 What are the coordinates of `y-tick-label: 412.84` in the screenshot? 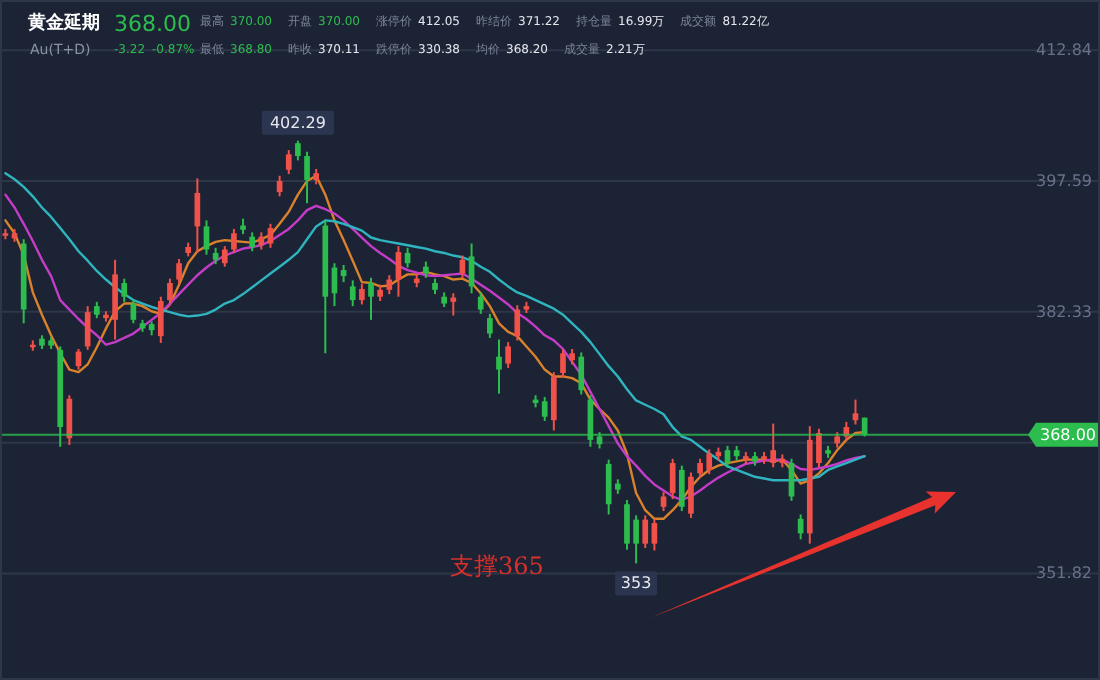 It's located at (1064, 50).